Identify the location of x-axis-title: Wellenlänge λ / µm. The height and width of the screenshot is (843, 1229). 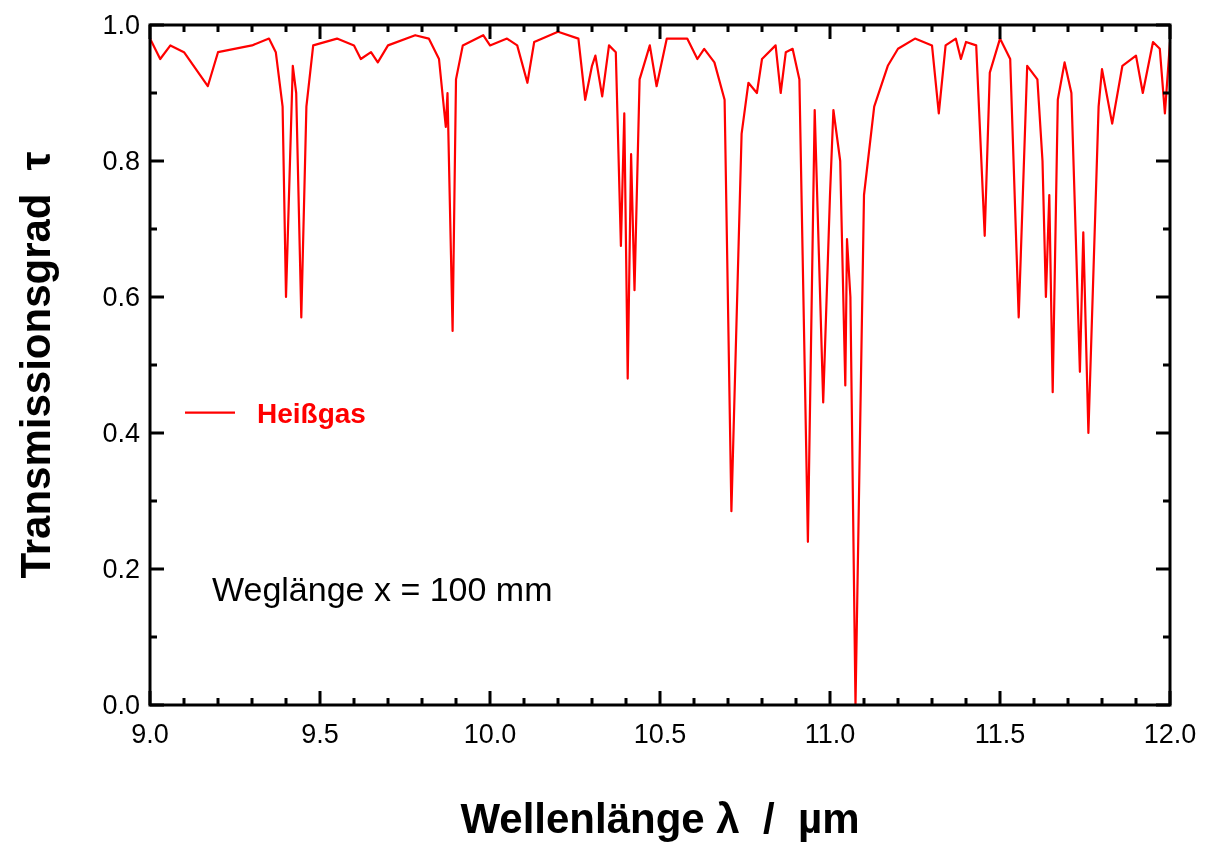
(660, 818).